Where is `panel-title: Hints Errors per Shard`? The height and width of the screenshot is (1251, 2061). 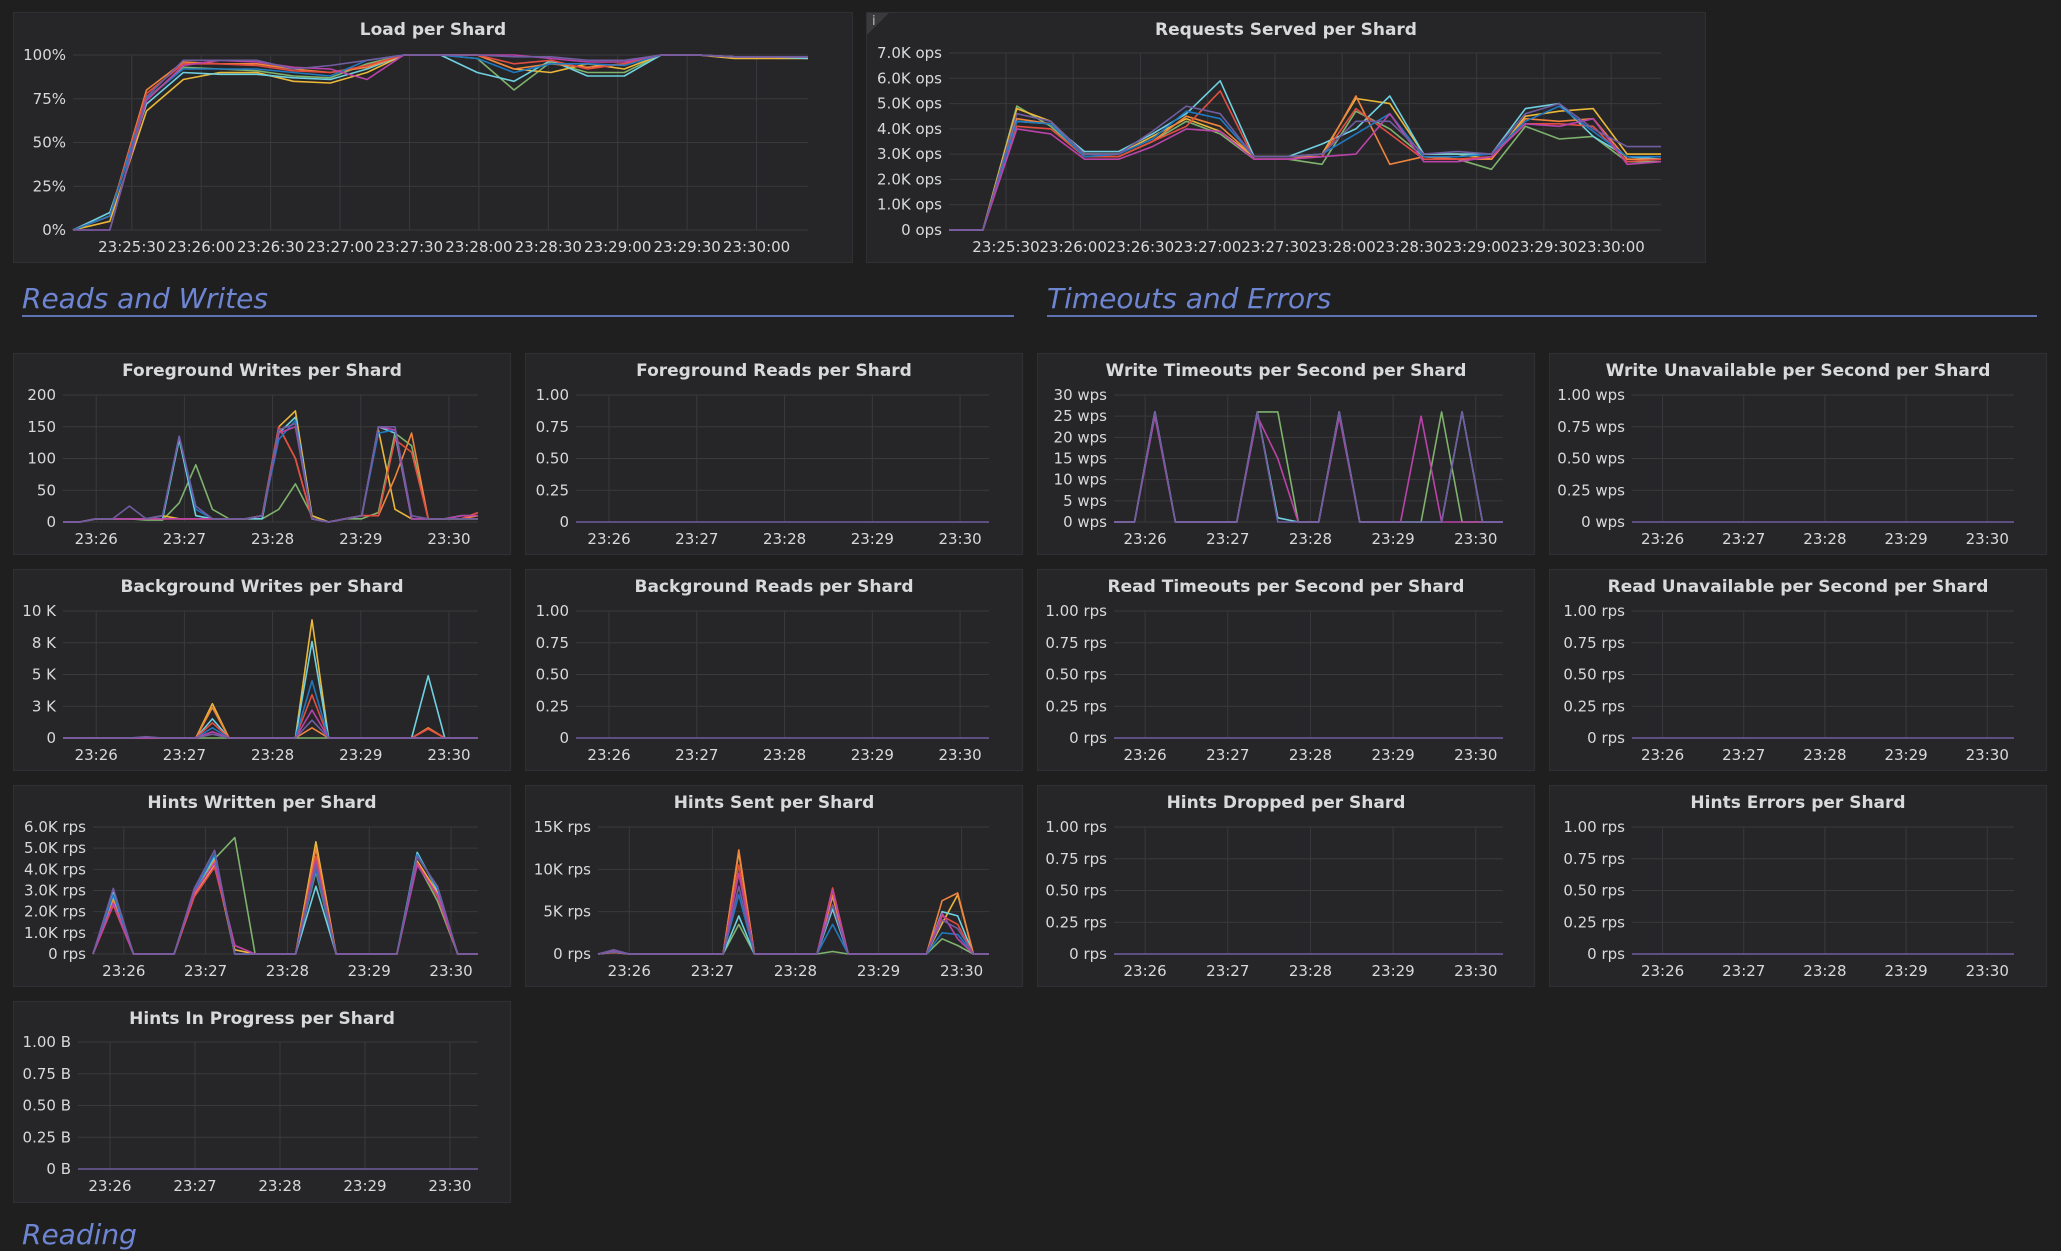
panel-title: Hints Errors per Shard is located at coordinates (1798, 803).